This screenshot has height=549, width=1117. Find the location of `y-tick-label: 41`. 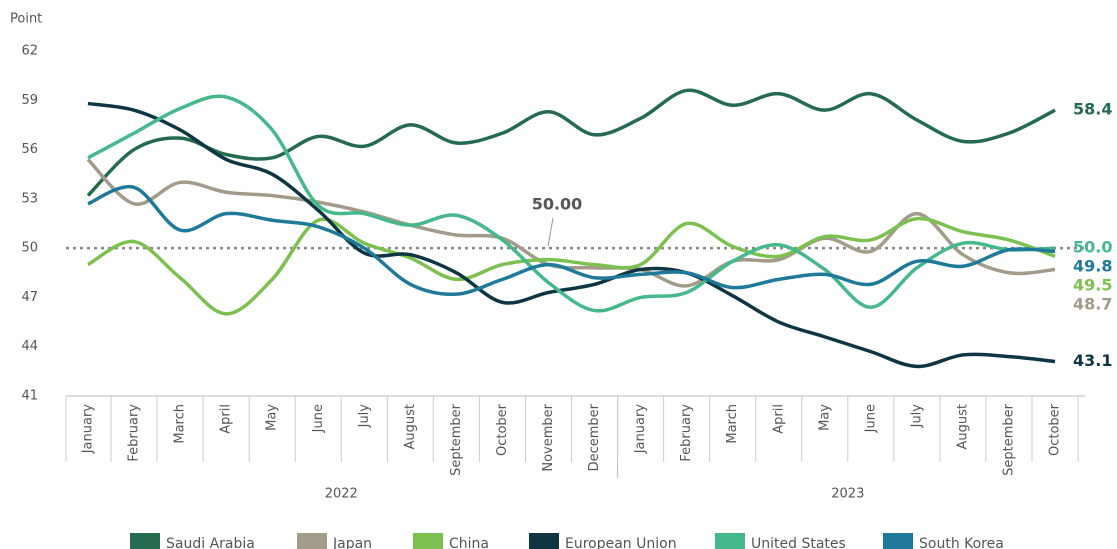

y-tick-label: 41 is located at coordinates (29, 396).